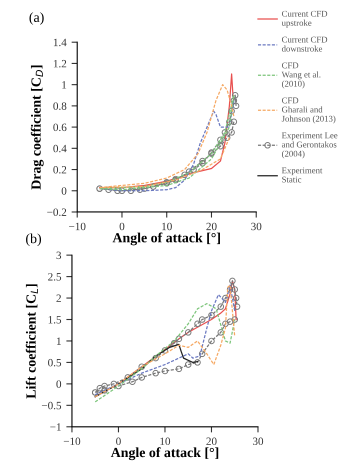 The width and height of the screenshot is (351, 469). I want to click on chart-title: (b), so click(34, 239).